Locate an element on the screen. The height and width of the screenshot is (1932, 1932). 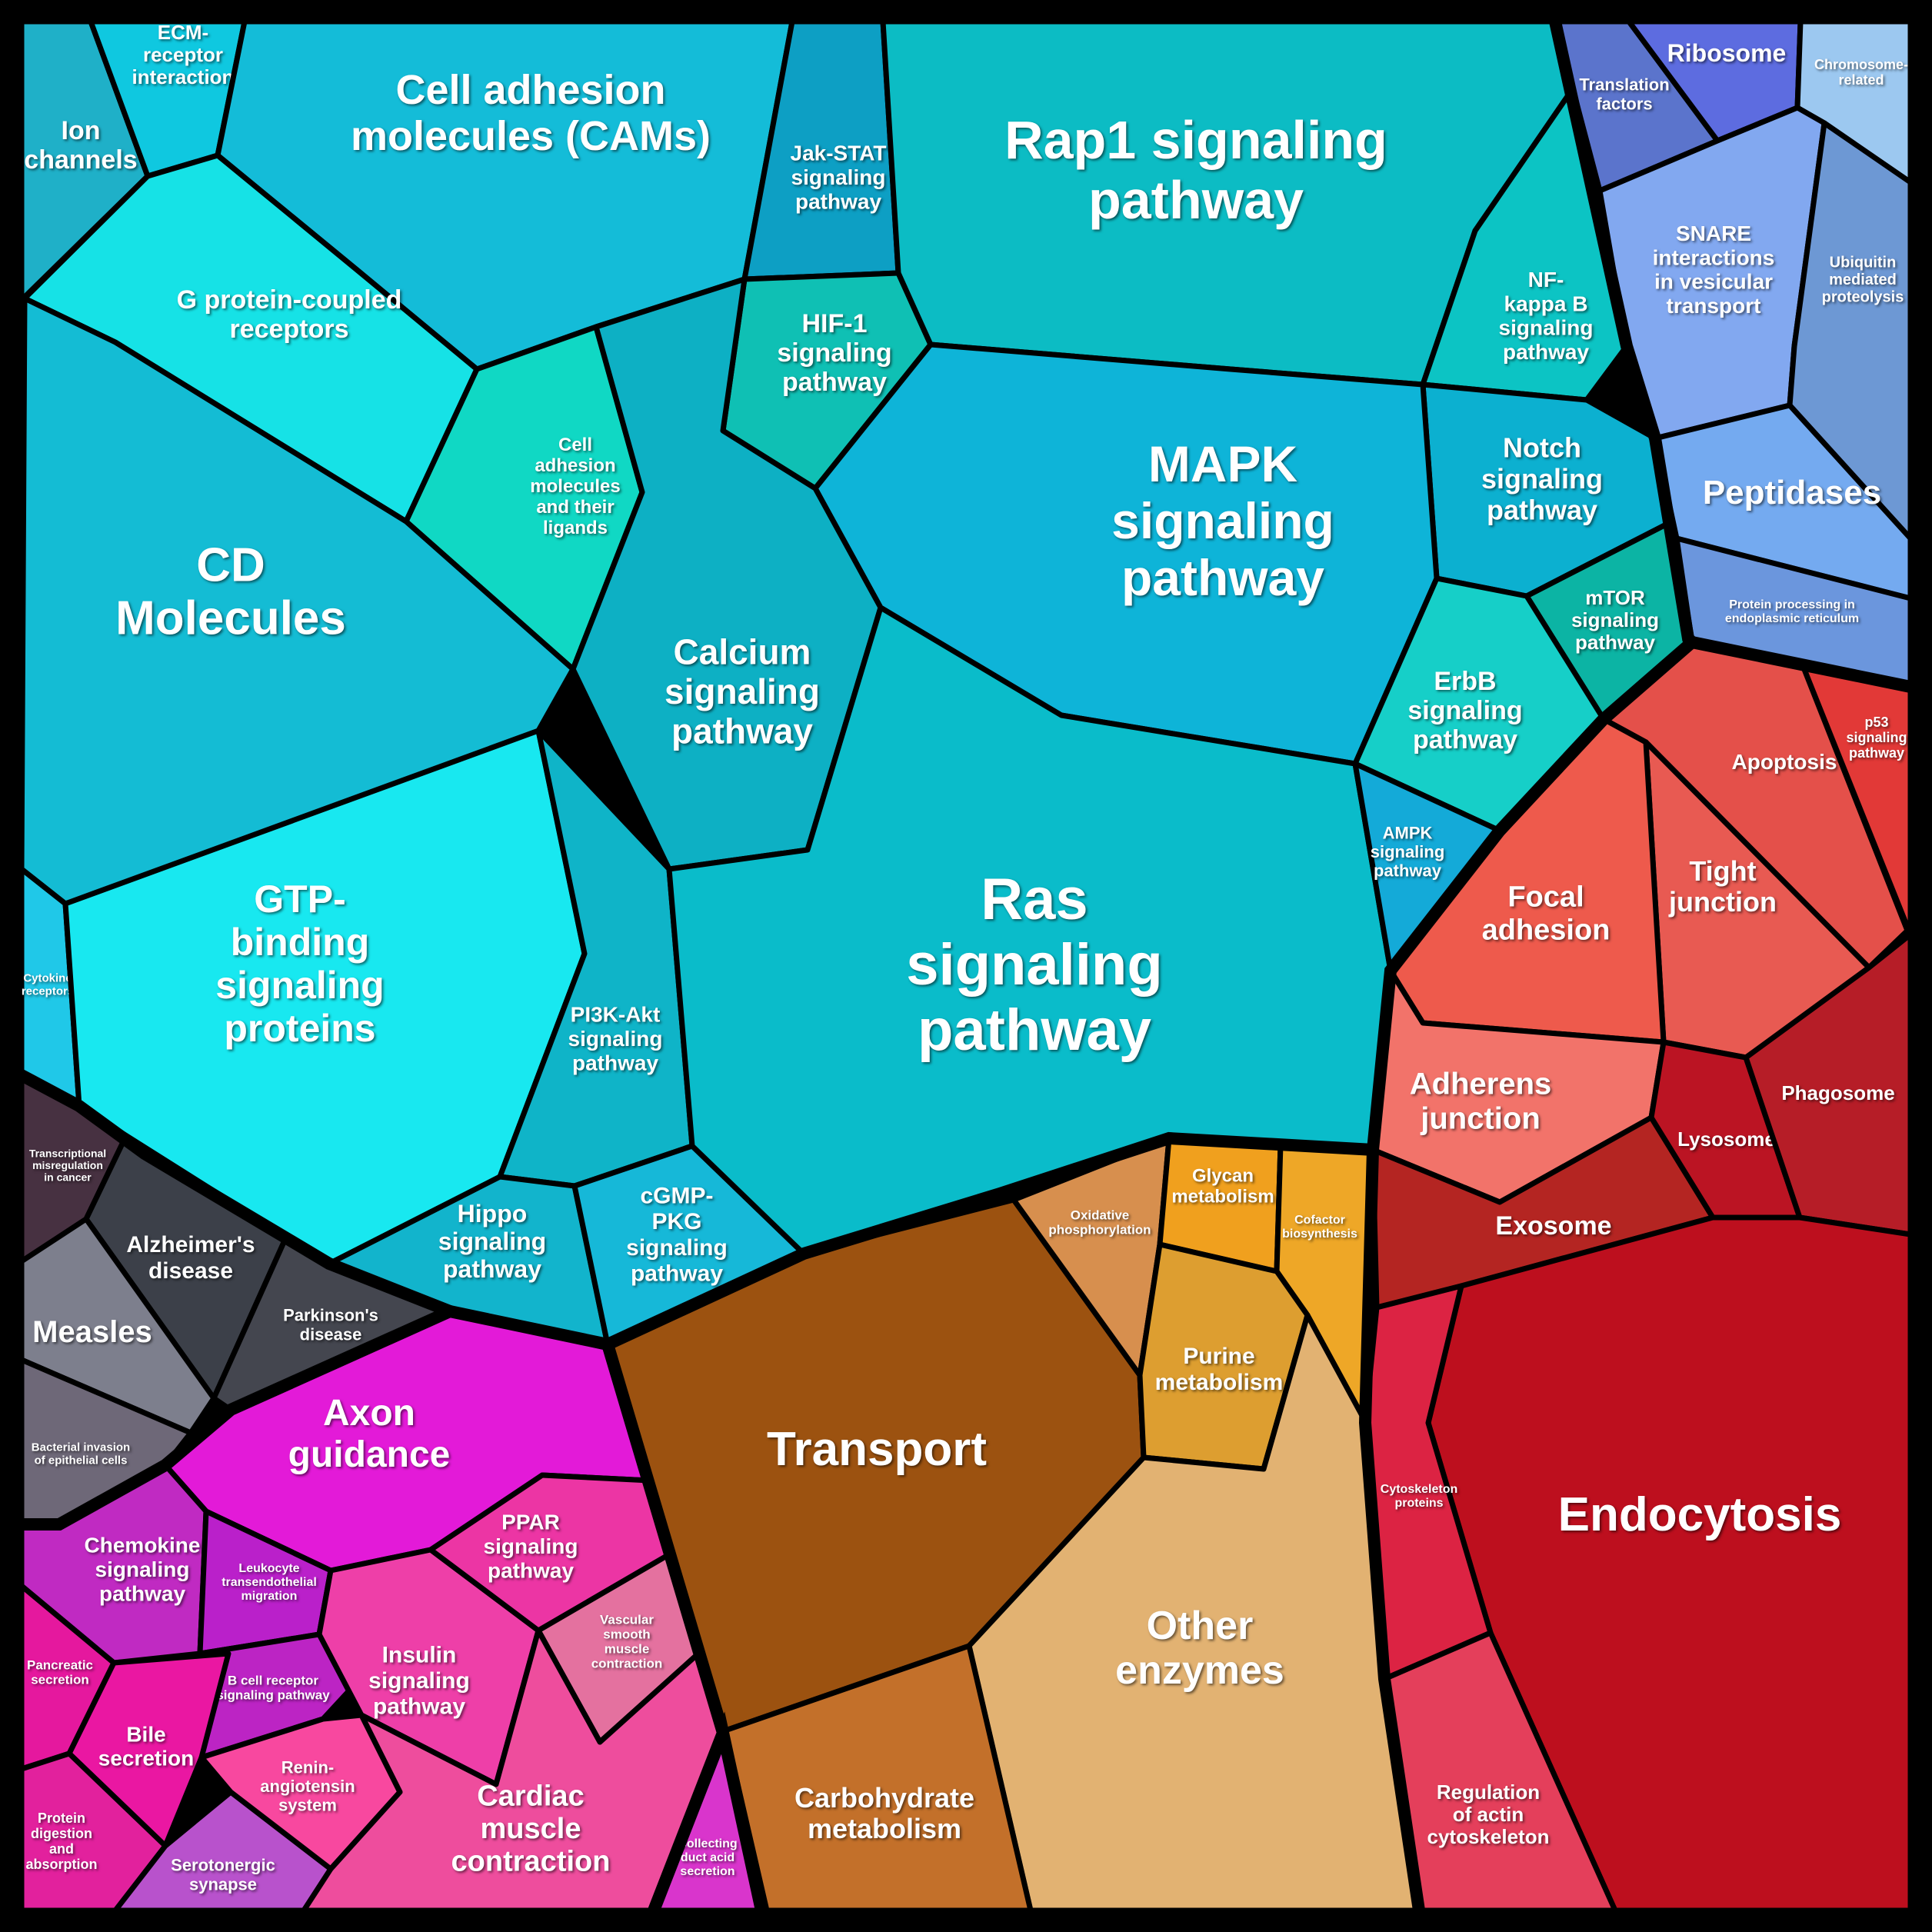
transport-label: Transport is located at coordinates (877, 1449).